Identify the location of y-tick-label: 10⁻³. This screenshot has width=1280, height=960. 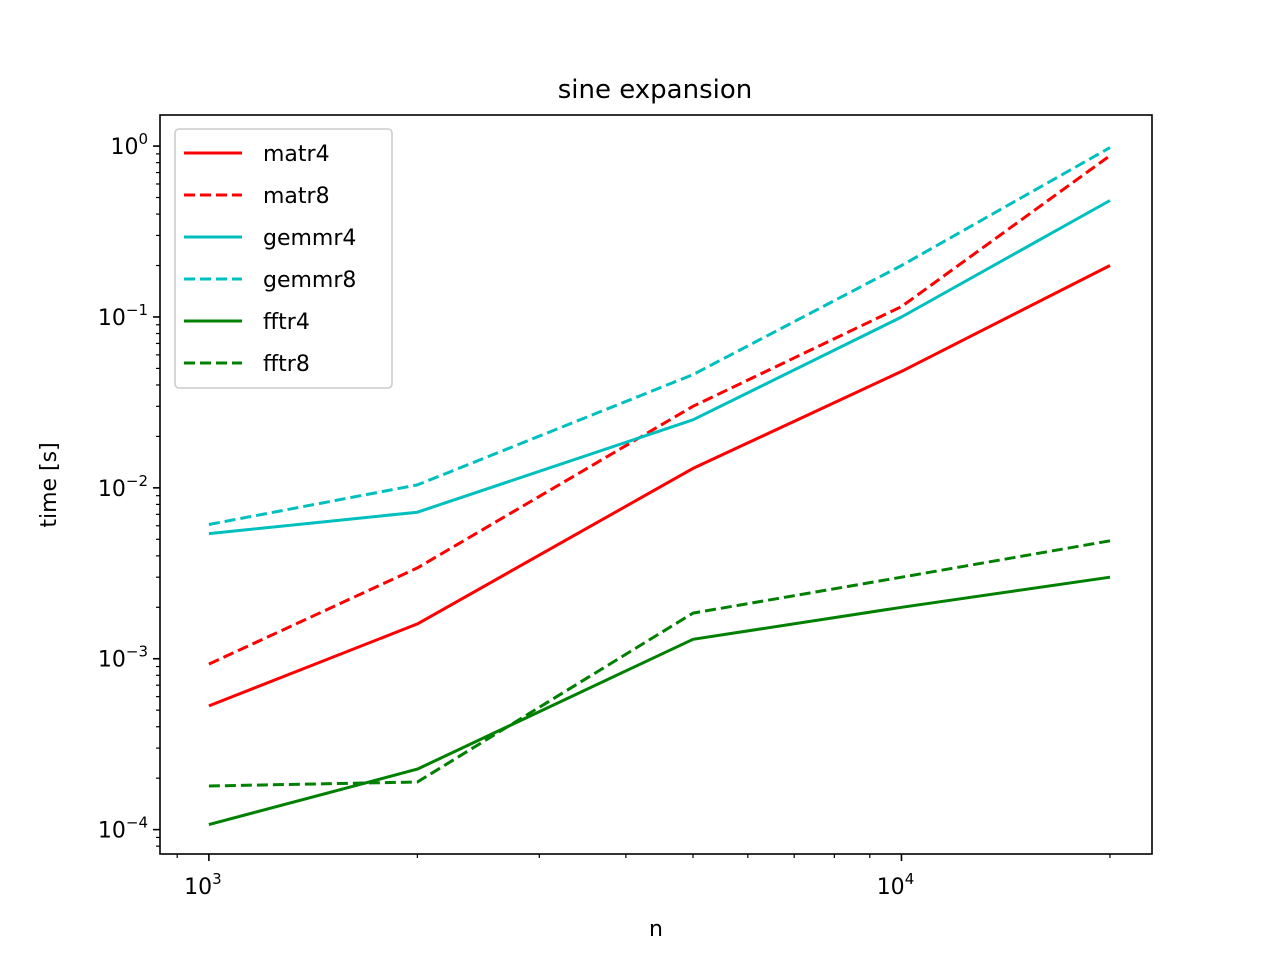
(123, 658).